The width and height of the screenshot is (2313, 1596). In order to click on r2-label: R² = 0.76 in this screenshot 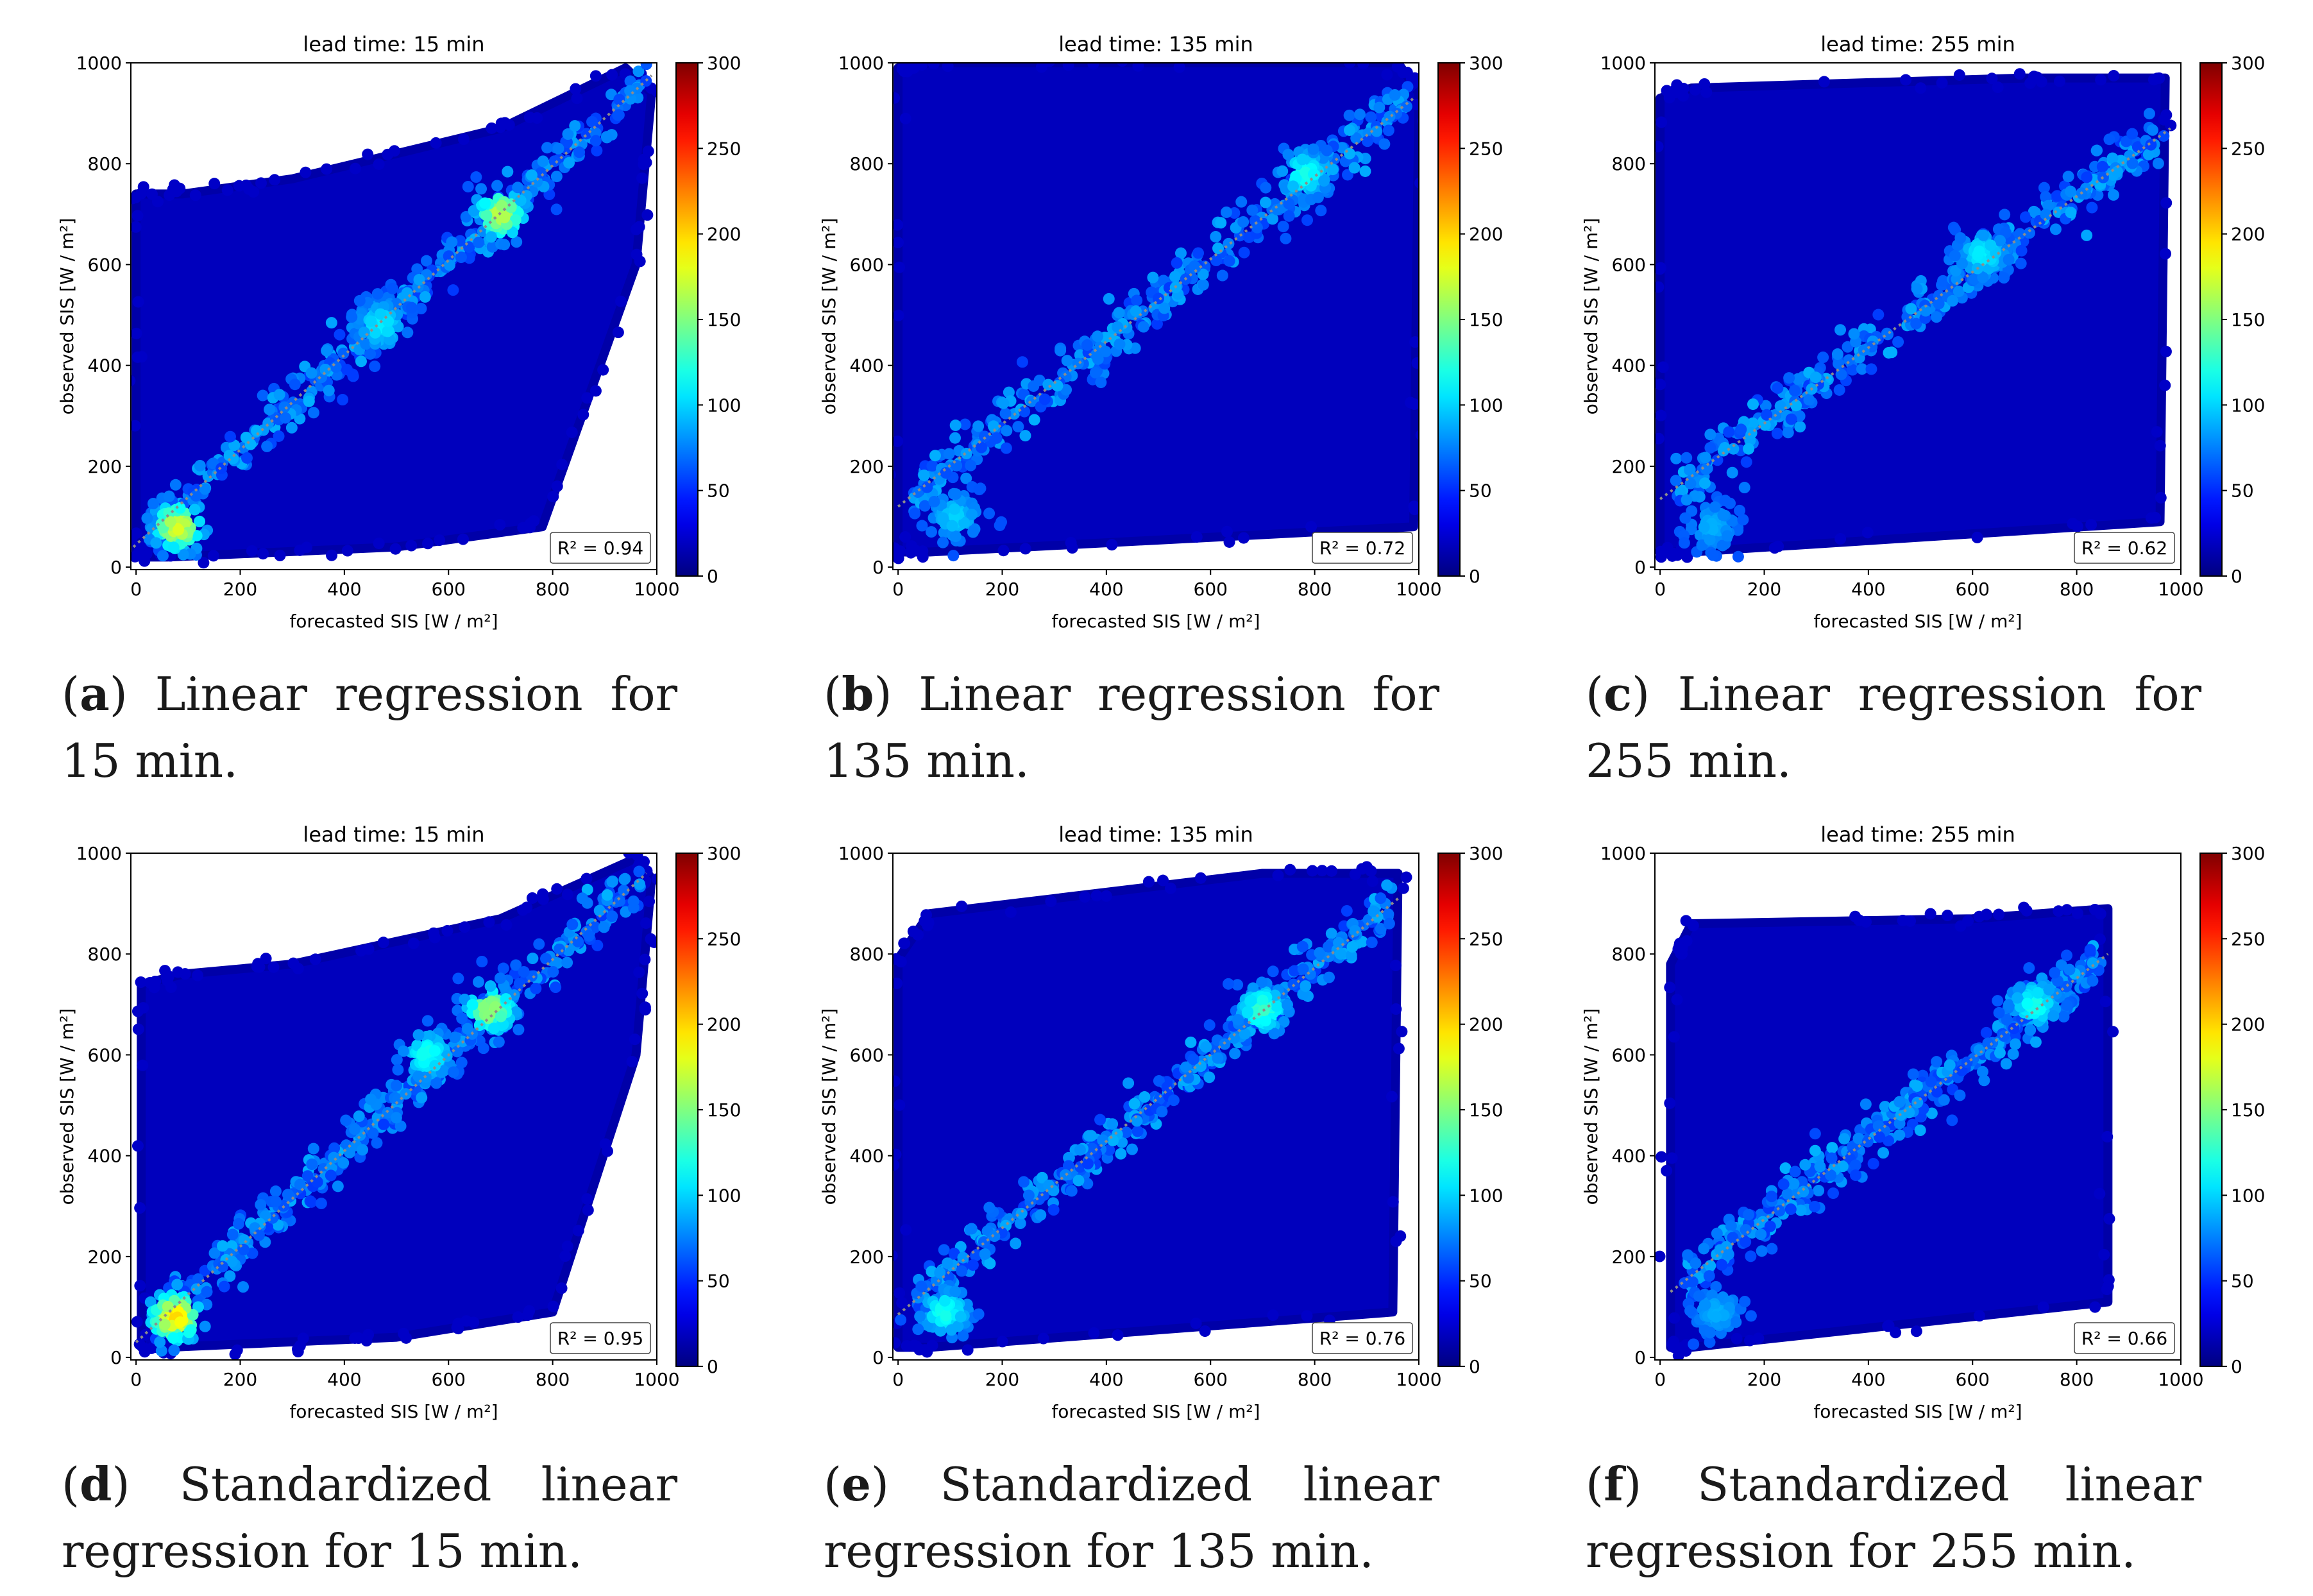, I will do `click(1362, 1339)`.